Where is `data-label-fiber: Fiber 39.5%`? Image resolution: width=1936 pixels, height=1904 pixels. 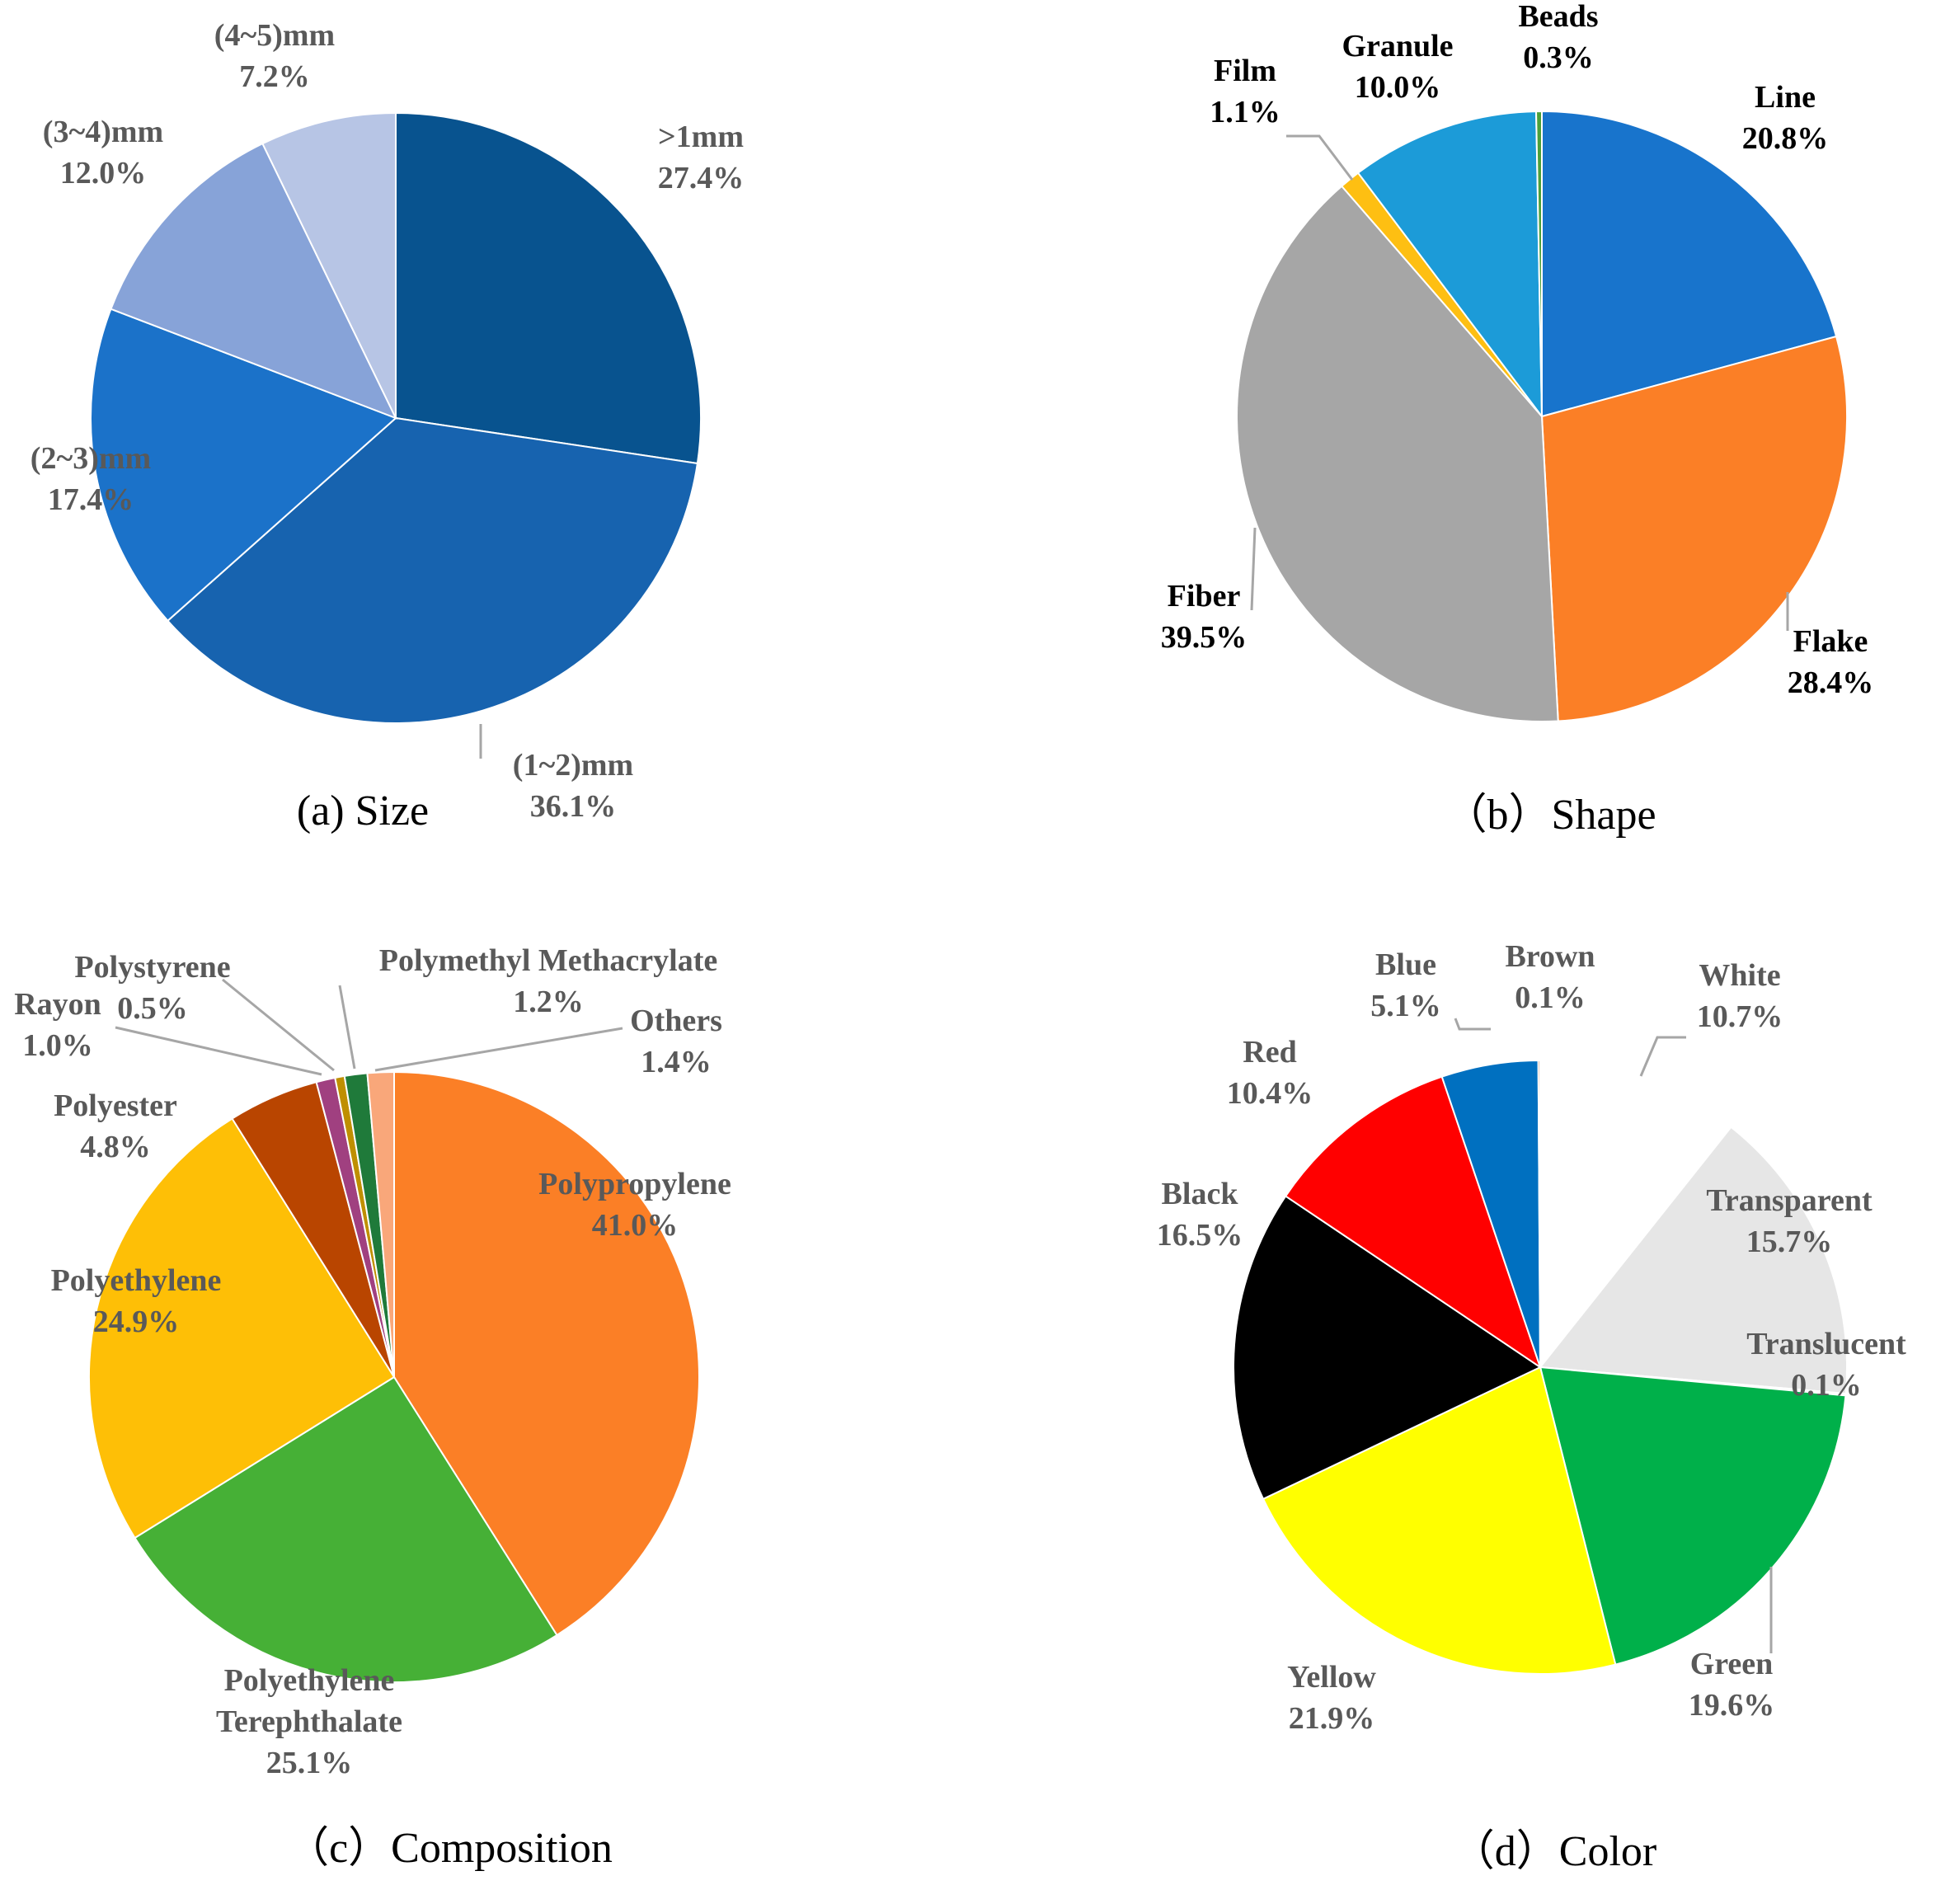 data-label-fiber: Fiber 39.5% is located at coordinates (1204, 617).